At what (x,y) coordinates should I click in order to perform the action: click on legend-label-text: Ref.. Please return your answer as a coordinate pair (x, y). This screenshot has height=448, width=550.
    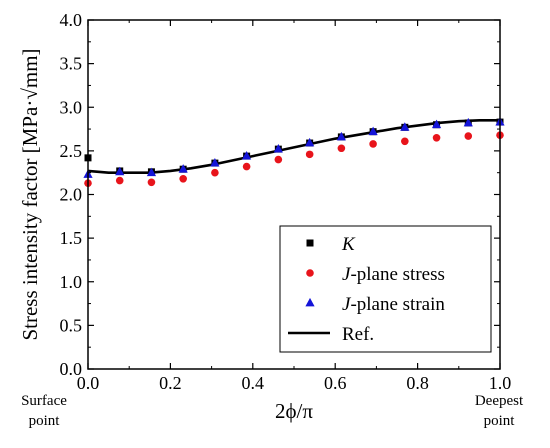
    Looking at the image, I should click on (358, 334).